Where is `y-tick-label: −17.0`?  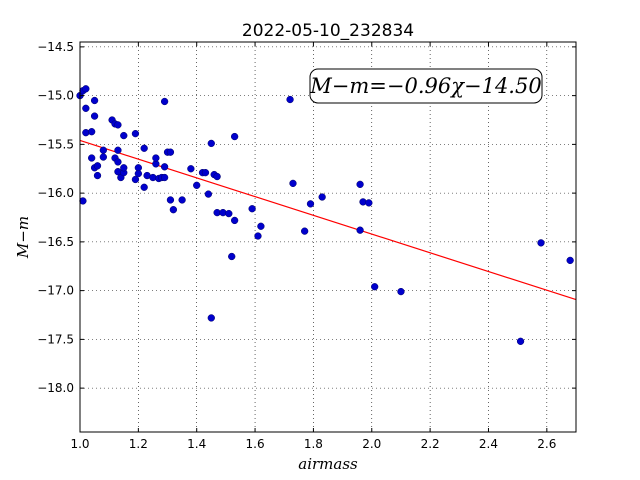 y-tick-label: −17.0 is located at coordinates (55, 291).